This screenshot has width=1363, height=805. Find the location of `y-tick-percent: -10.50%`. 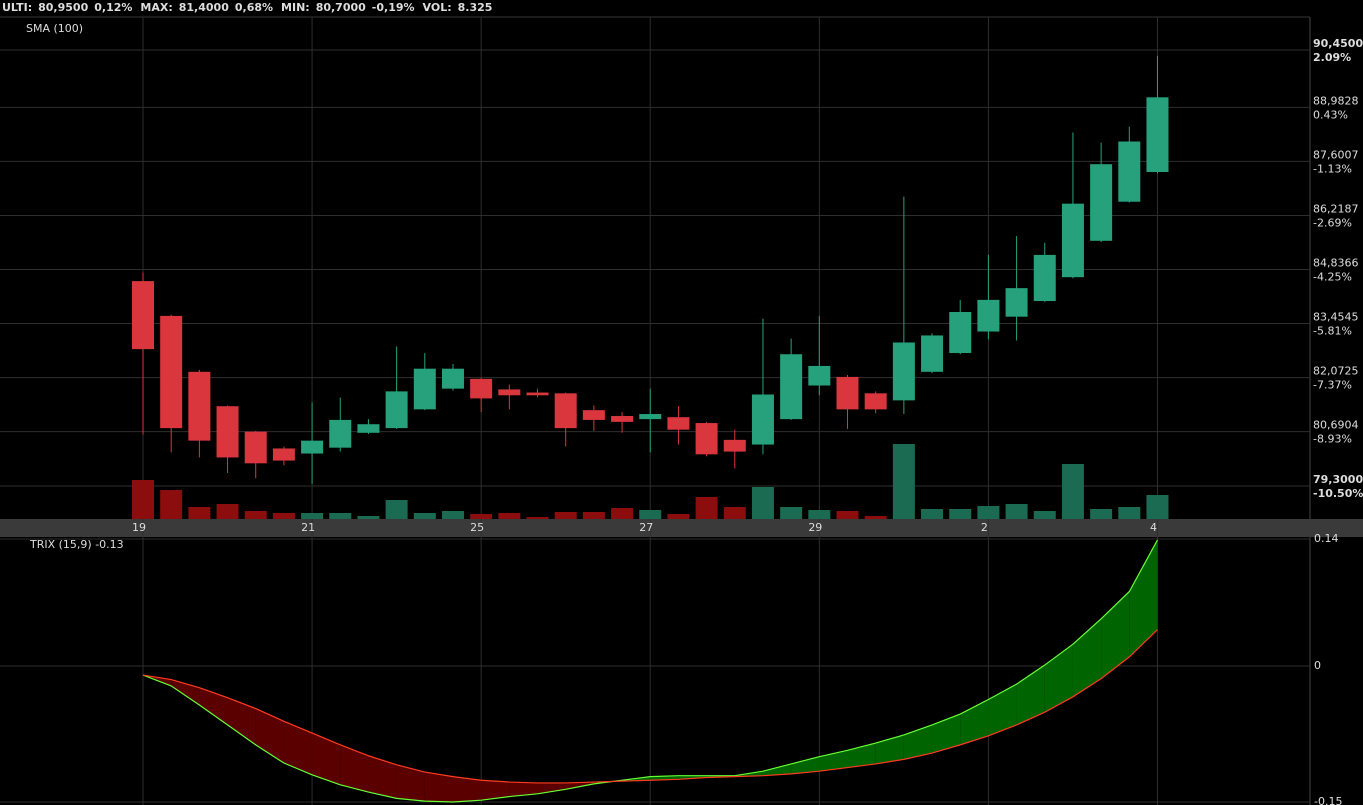

y-tick-percent: -10.50% is located at coordinates (1338, 493).